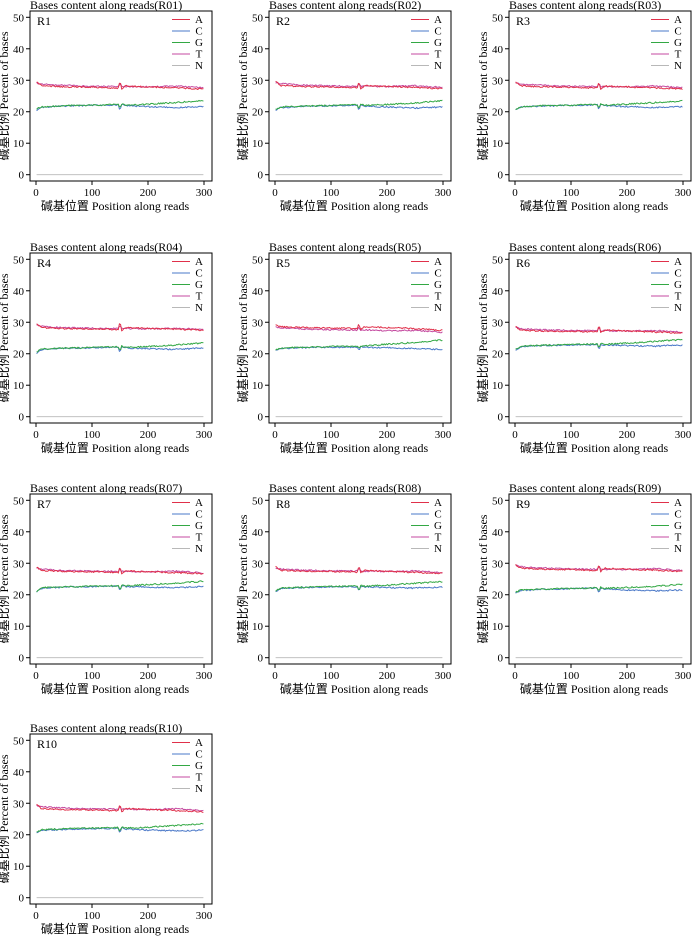 Image resolution: width=700 pixels, height=946 pixels. Describe the element at coordinates (523, 263) in the screenshot. I see `panel-label: R6` at that location.